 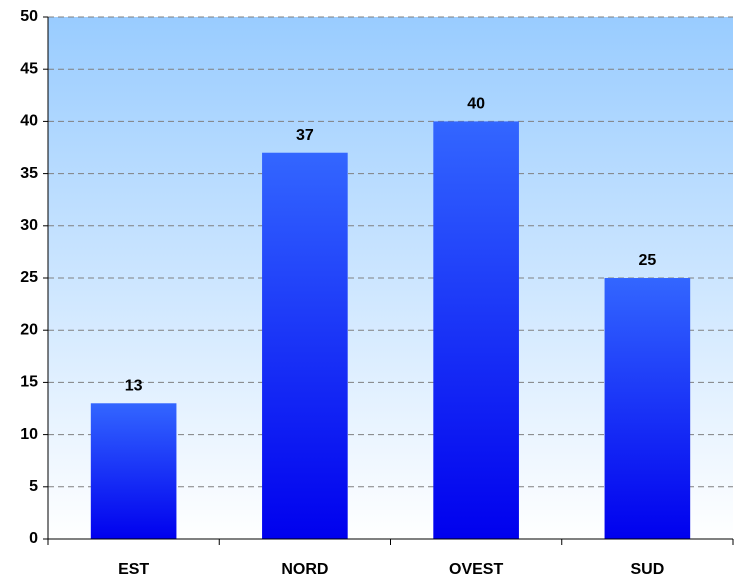 I want to click on x-tick-label: OVEST, so click(x=476, y=569).